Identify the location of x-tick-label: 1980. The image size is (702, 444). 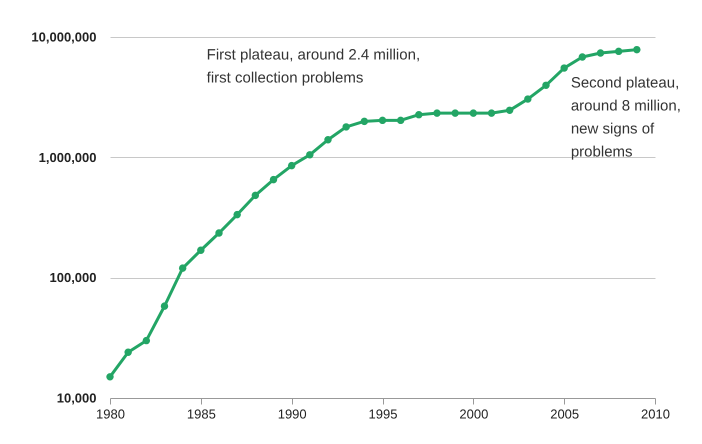
(110, 414).